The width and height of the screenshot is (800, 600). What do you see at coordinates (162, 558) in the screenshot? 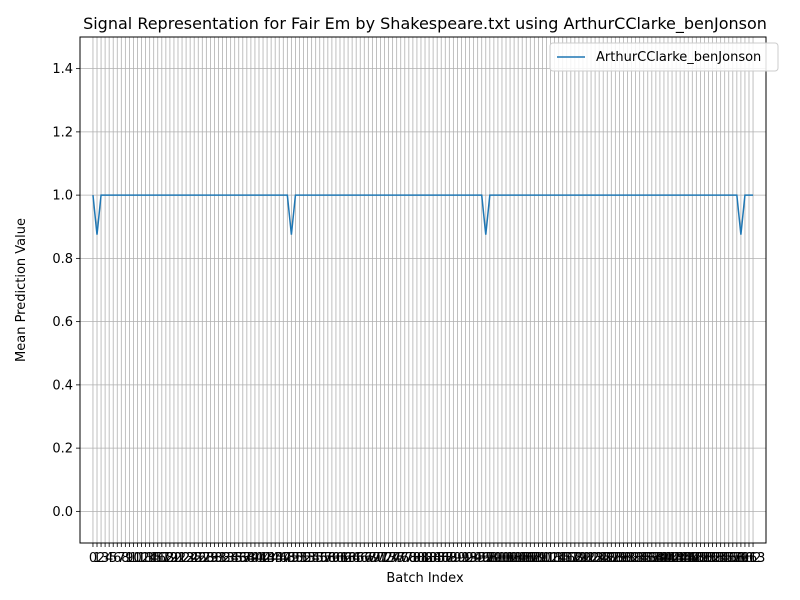
I see `x-tick-label: 17` at bounding box center [162, 558].